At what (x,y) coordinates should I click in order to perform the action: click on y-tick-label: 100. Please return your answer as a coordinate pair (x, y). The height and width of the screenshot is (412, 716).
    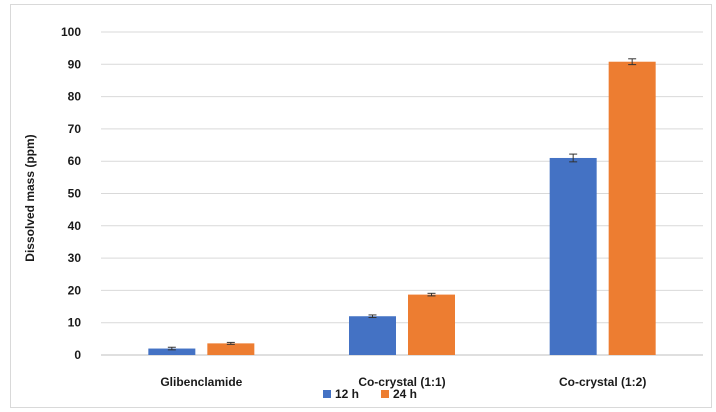
    Looking at the image, I should click on (71, 32).